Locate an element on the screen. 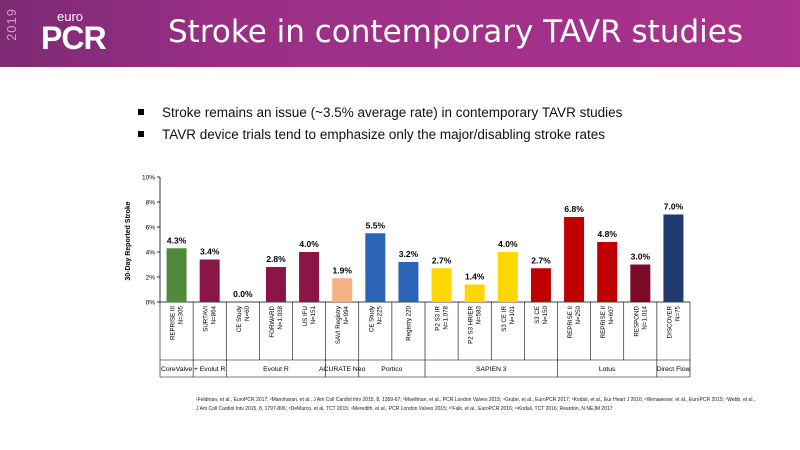 The width and height of the screenshot is (800, 450). bar-value-label: 2.8% is located at coordinates (276, 259).